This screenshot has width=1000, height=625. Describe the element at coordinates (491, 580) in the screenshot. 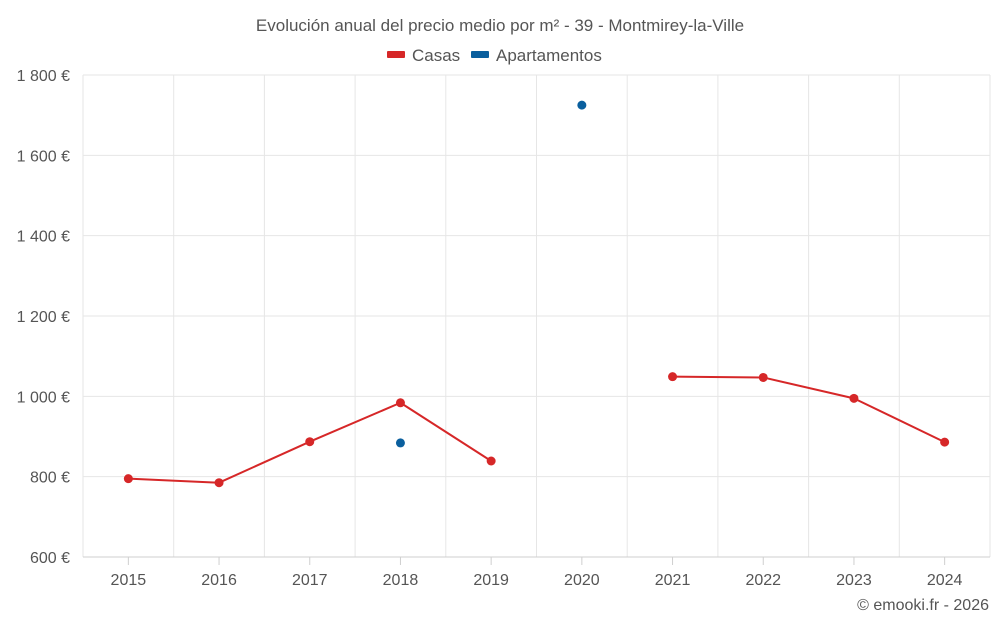

I see `x-tick-label: 2019` at that location.